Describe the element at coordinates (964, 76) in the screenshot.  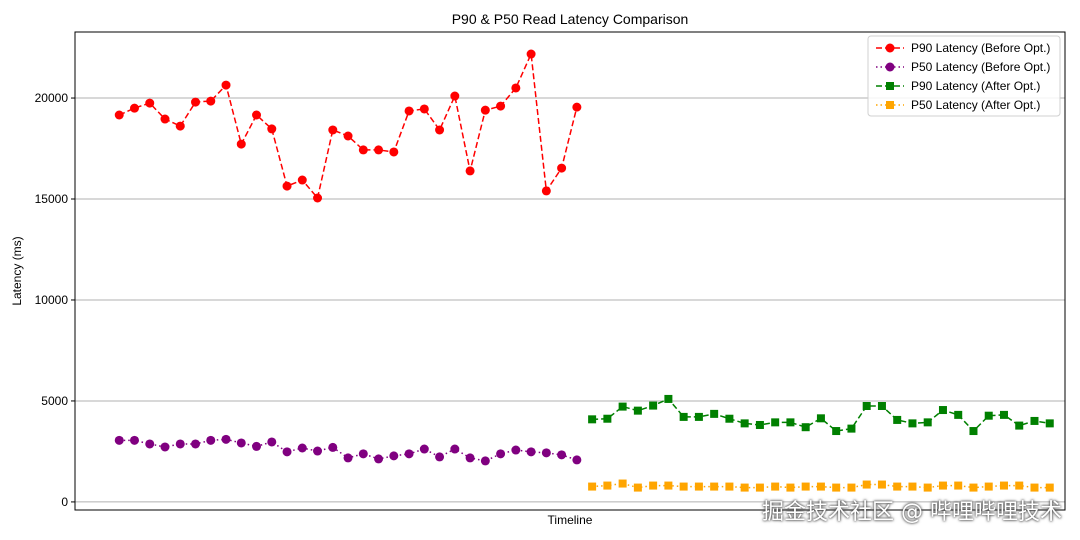
I see `legend-box` at that location.